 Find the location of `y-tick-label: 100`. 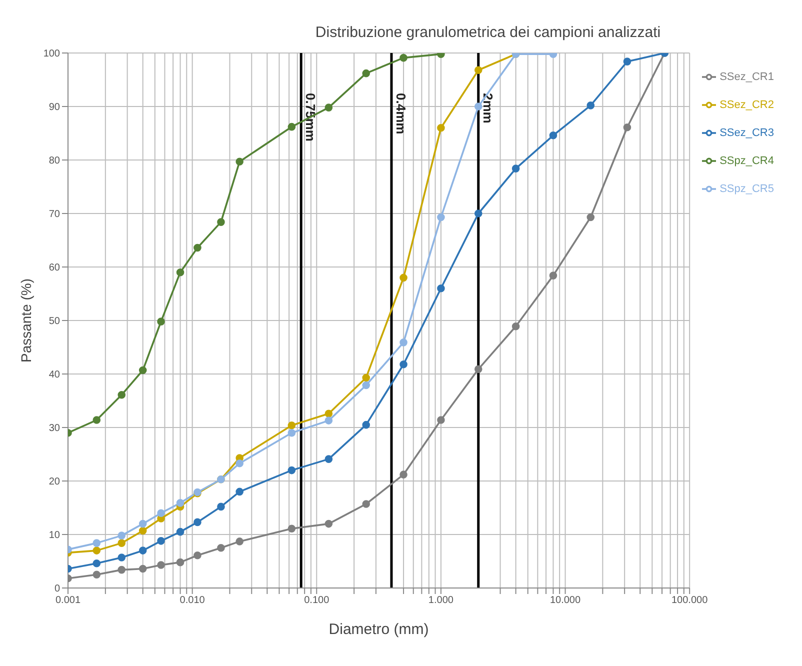

y-tick-label: 100 is located at coordinates (51, 54).